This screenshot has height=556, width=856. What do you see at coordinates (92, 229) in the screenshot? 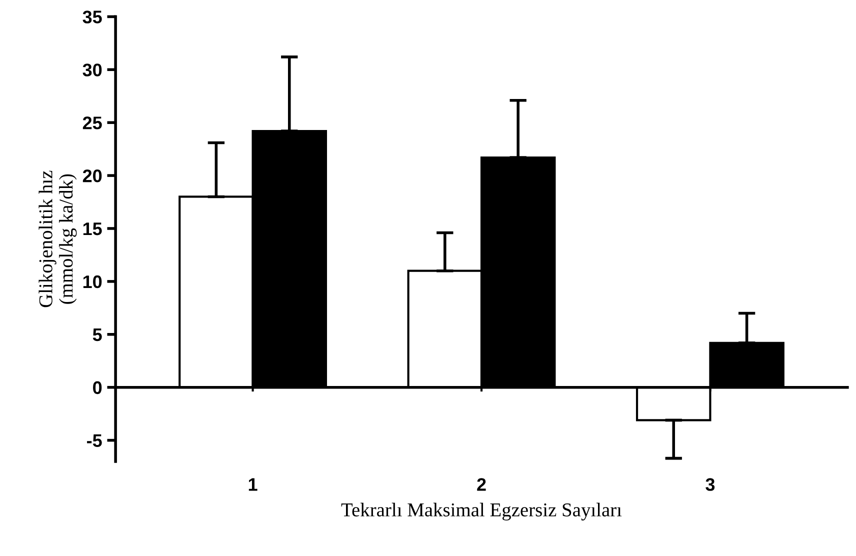
I see `y-tick-label: 15` at bounding box center [92, 229].